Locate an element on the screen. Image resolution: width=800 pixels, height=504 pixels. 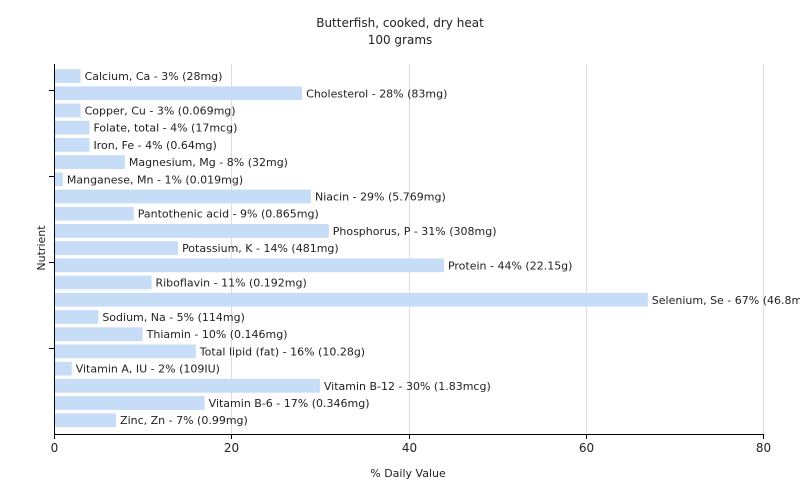
bar-label: Copper, Cu - 3% (0.069mg) is located at coordinates (160, 110).